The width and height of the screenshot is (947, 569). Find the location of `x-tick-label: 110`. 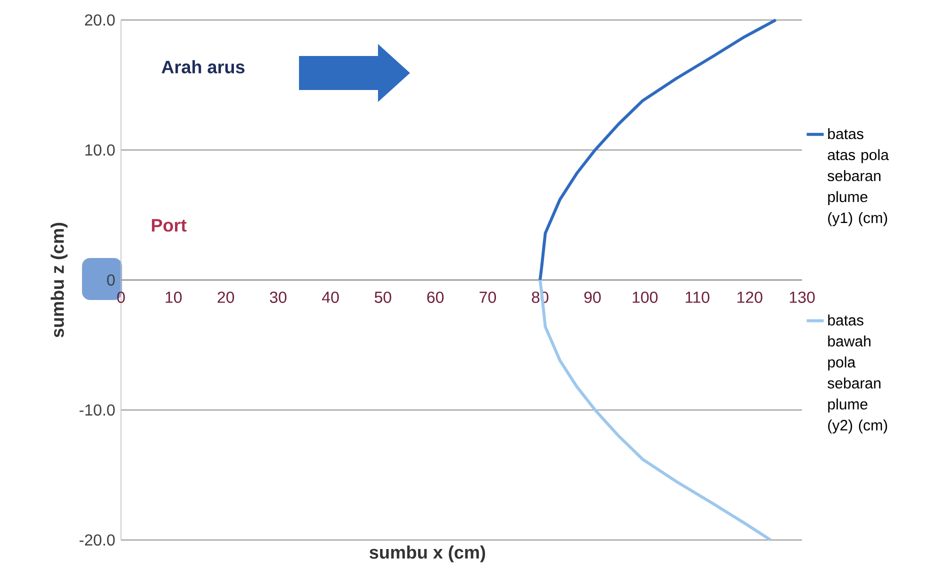

x-tick-label: 110 is located at coordinates (698, 297).